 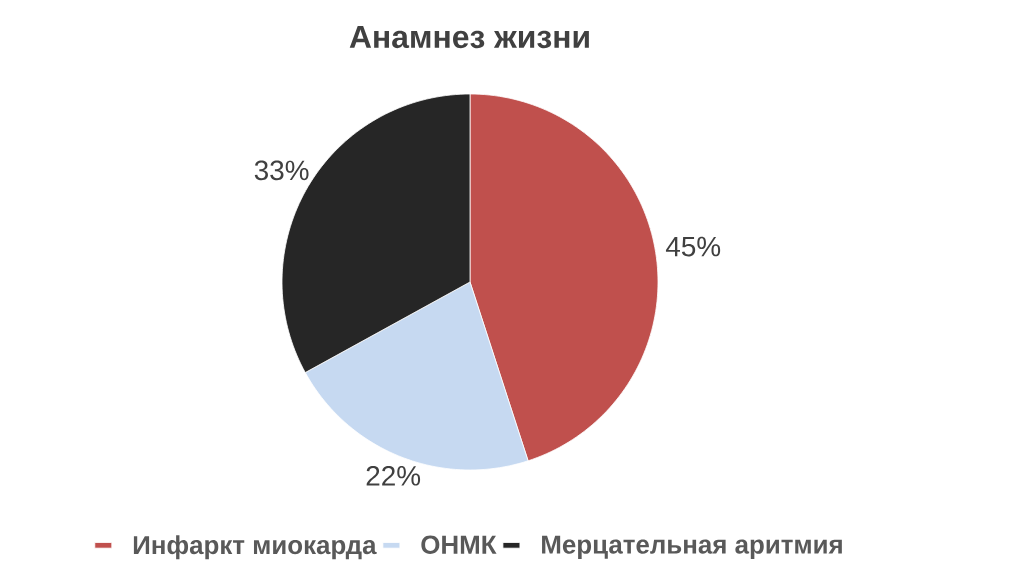 I want to click on chart-title: Анамнез жизни, so click(x=469, y=37).